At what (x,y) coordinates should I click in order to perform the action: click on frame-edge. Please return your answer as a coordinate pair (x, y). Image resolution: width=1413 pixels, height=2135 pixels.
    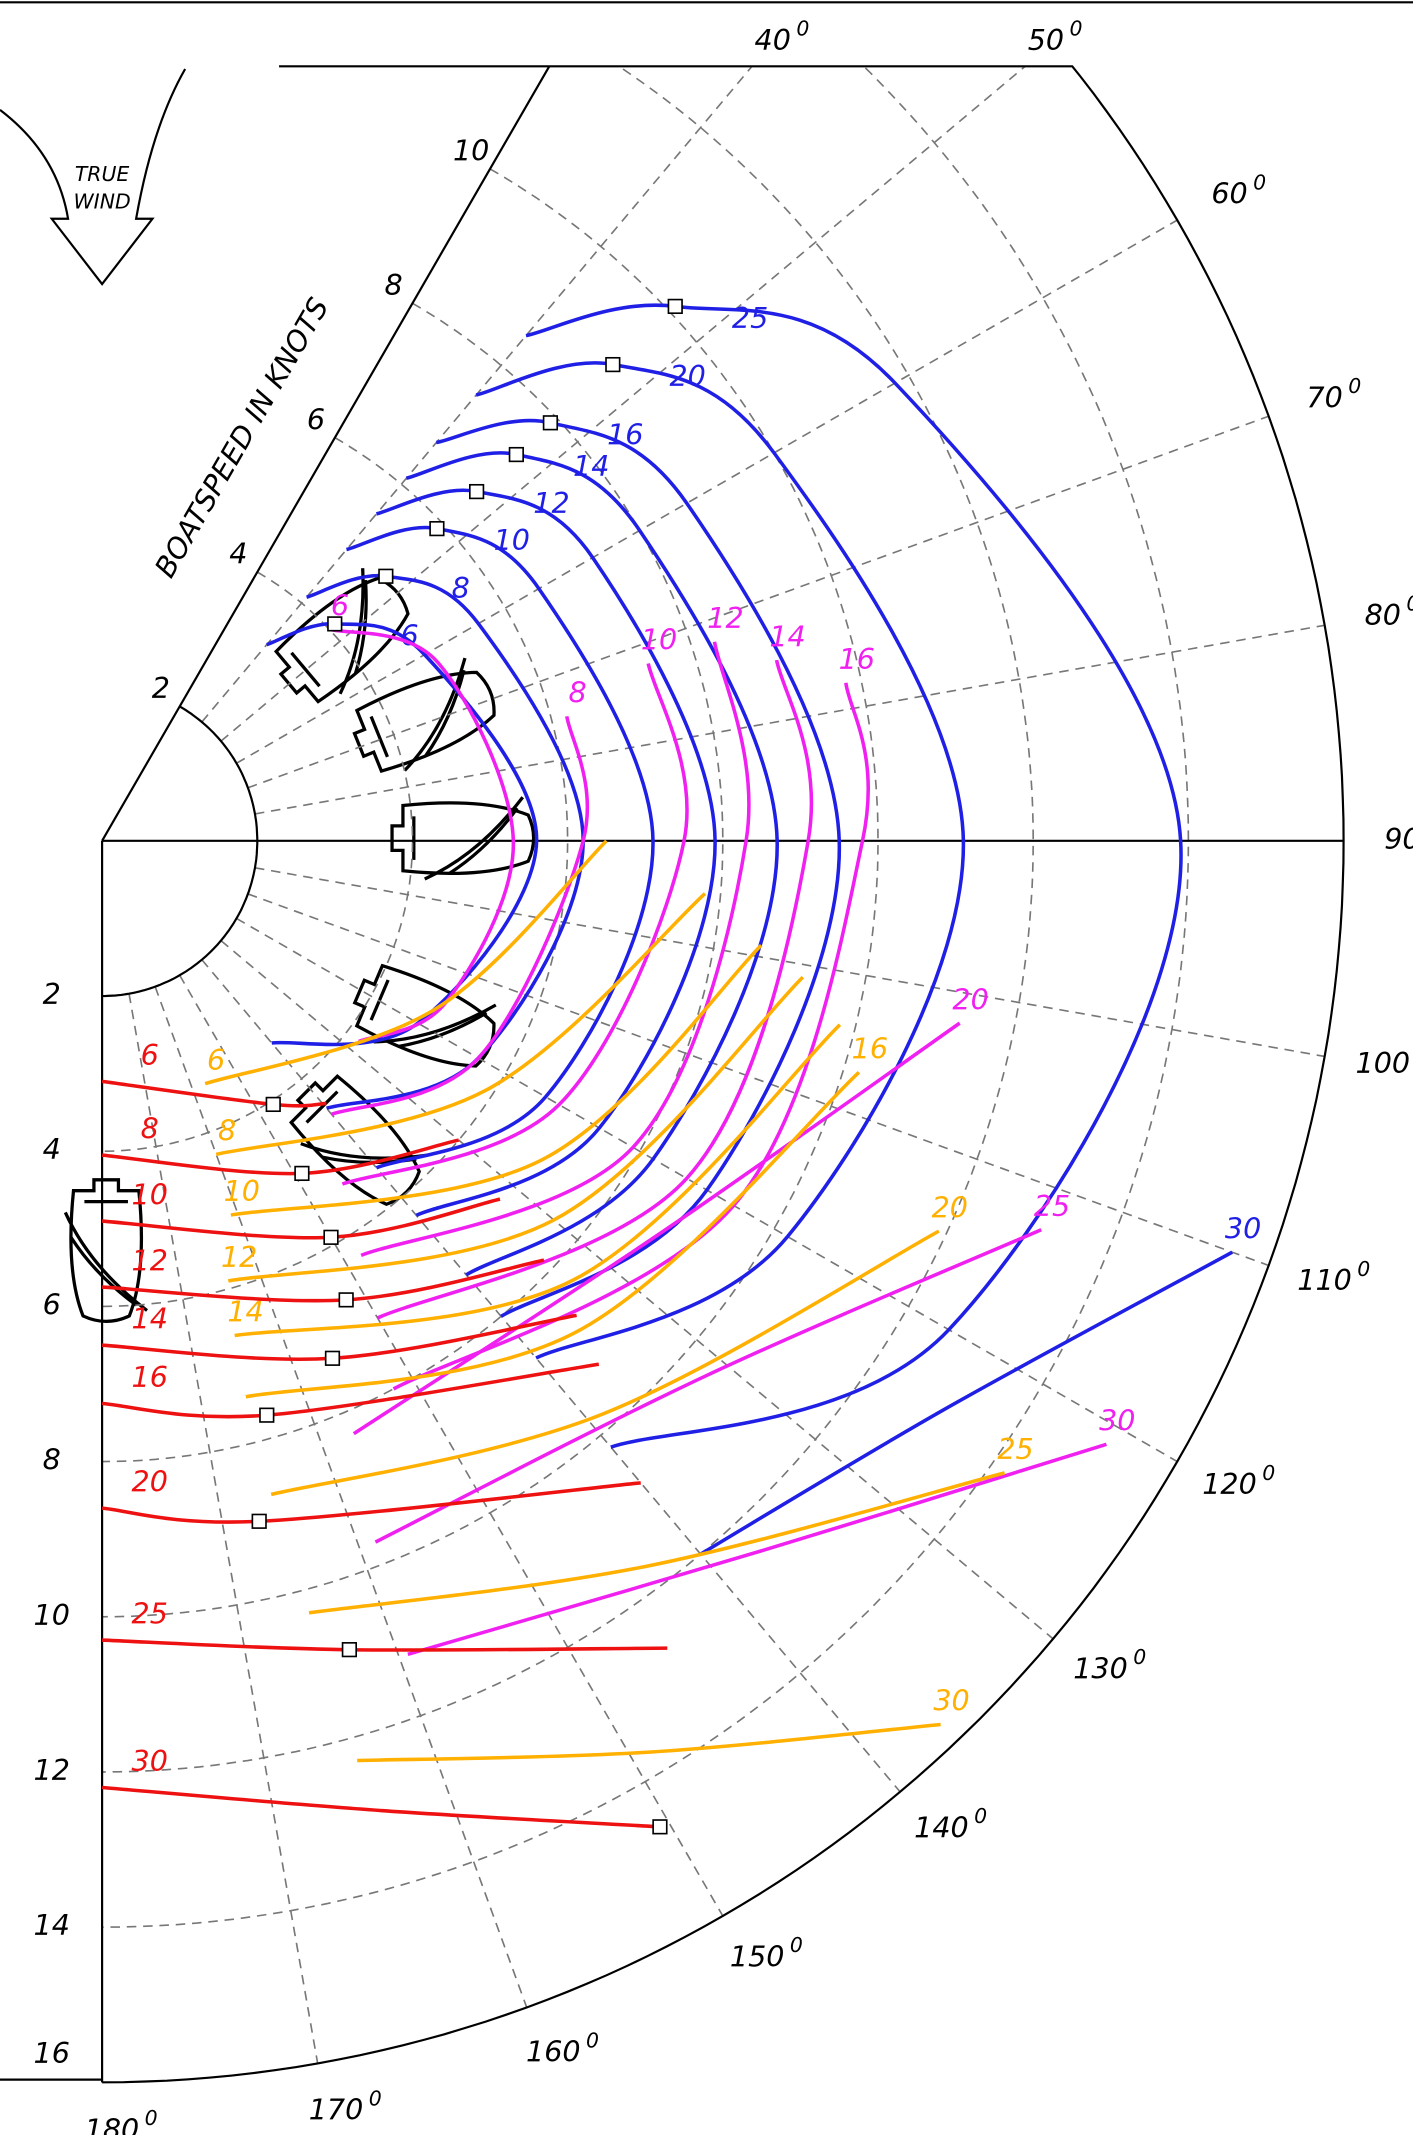
    Looking at the image, I should click on (326, 453).